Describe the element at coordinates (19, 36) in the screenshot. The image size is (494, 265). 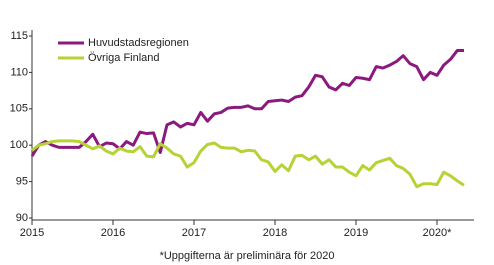
I see `y-tick-label: 115` at that location.